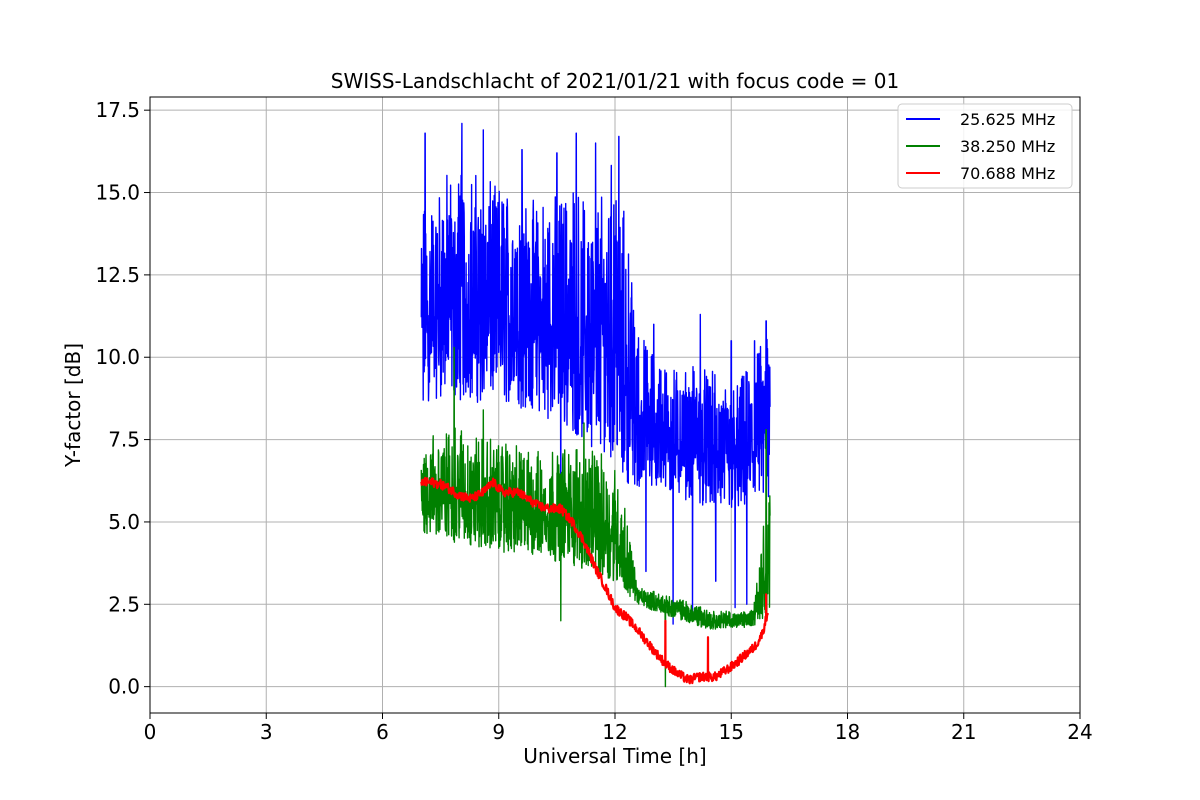 The image size is (1200, 800). I want to click on y-tick-label: 2.5, so click(124, 604).